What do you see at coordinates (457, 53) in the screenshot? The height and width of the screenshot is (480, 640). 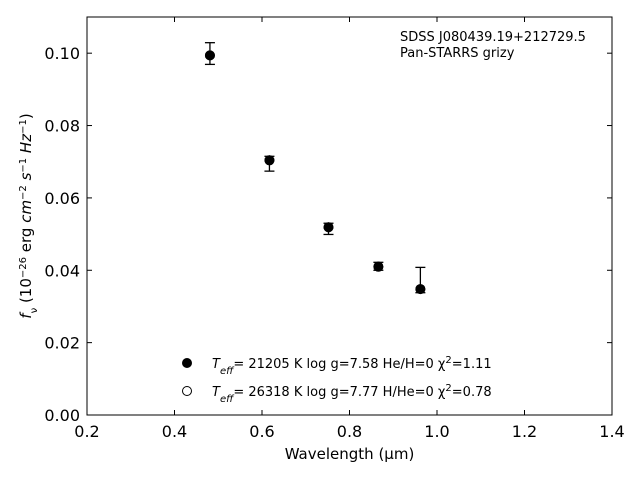 I see `annotation-survey-name: Pan-STARRS grizy` at bounding box center [457, 53].